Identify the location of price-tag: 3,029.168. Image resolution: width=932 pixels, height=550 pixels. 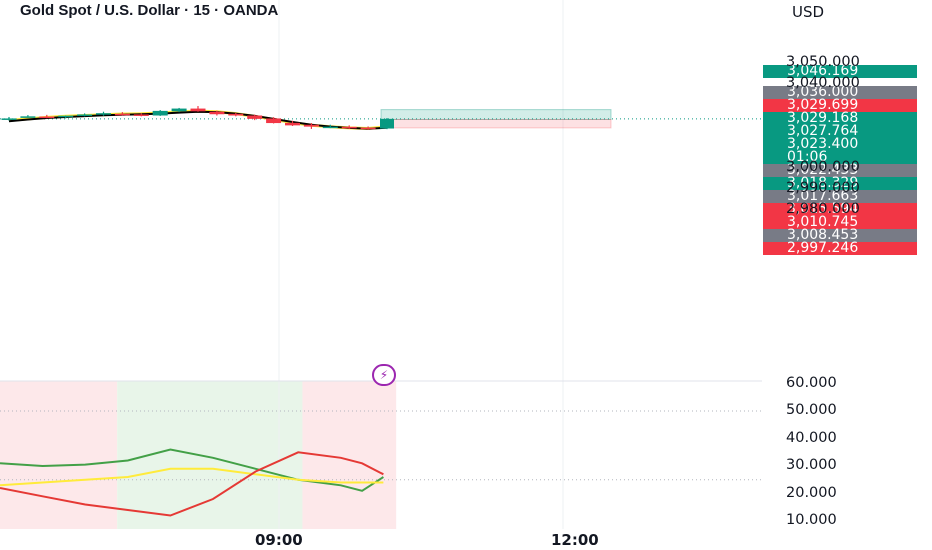
(840, 118).